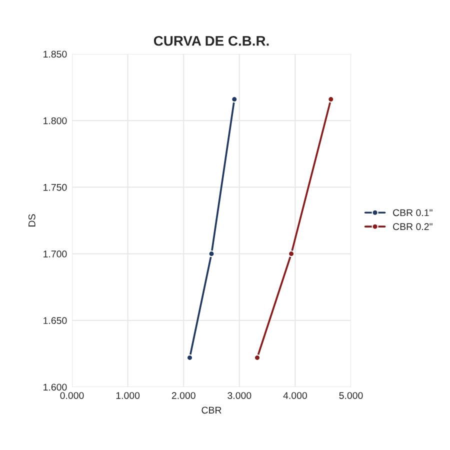 The width and height of the screenshot is (450, 450). Describe the element at coordinates (32, 220) in the screenshot. I see `y-axis-title: DS` at that location.